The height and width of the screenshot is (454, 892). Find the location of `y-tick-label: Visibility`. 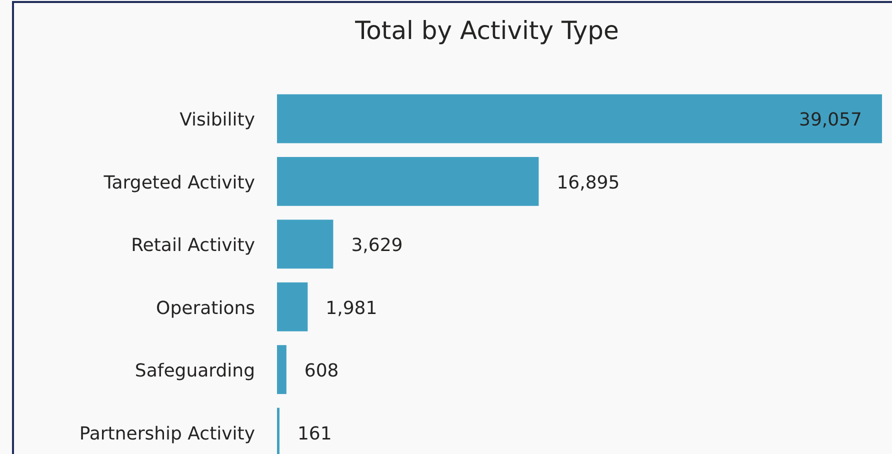

y-tick-label: Visibility is located at coordinates (218, 120).